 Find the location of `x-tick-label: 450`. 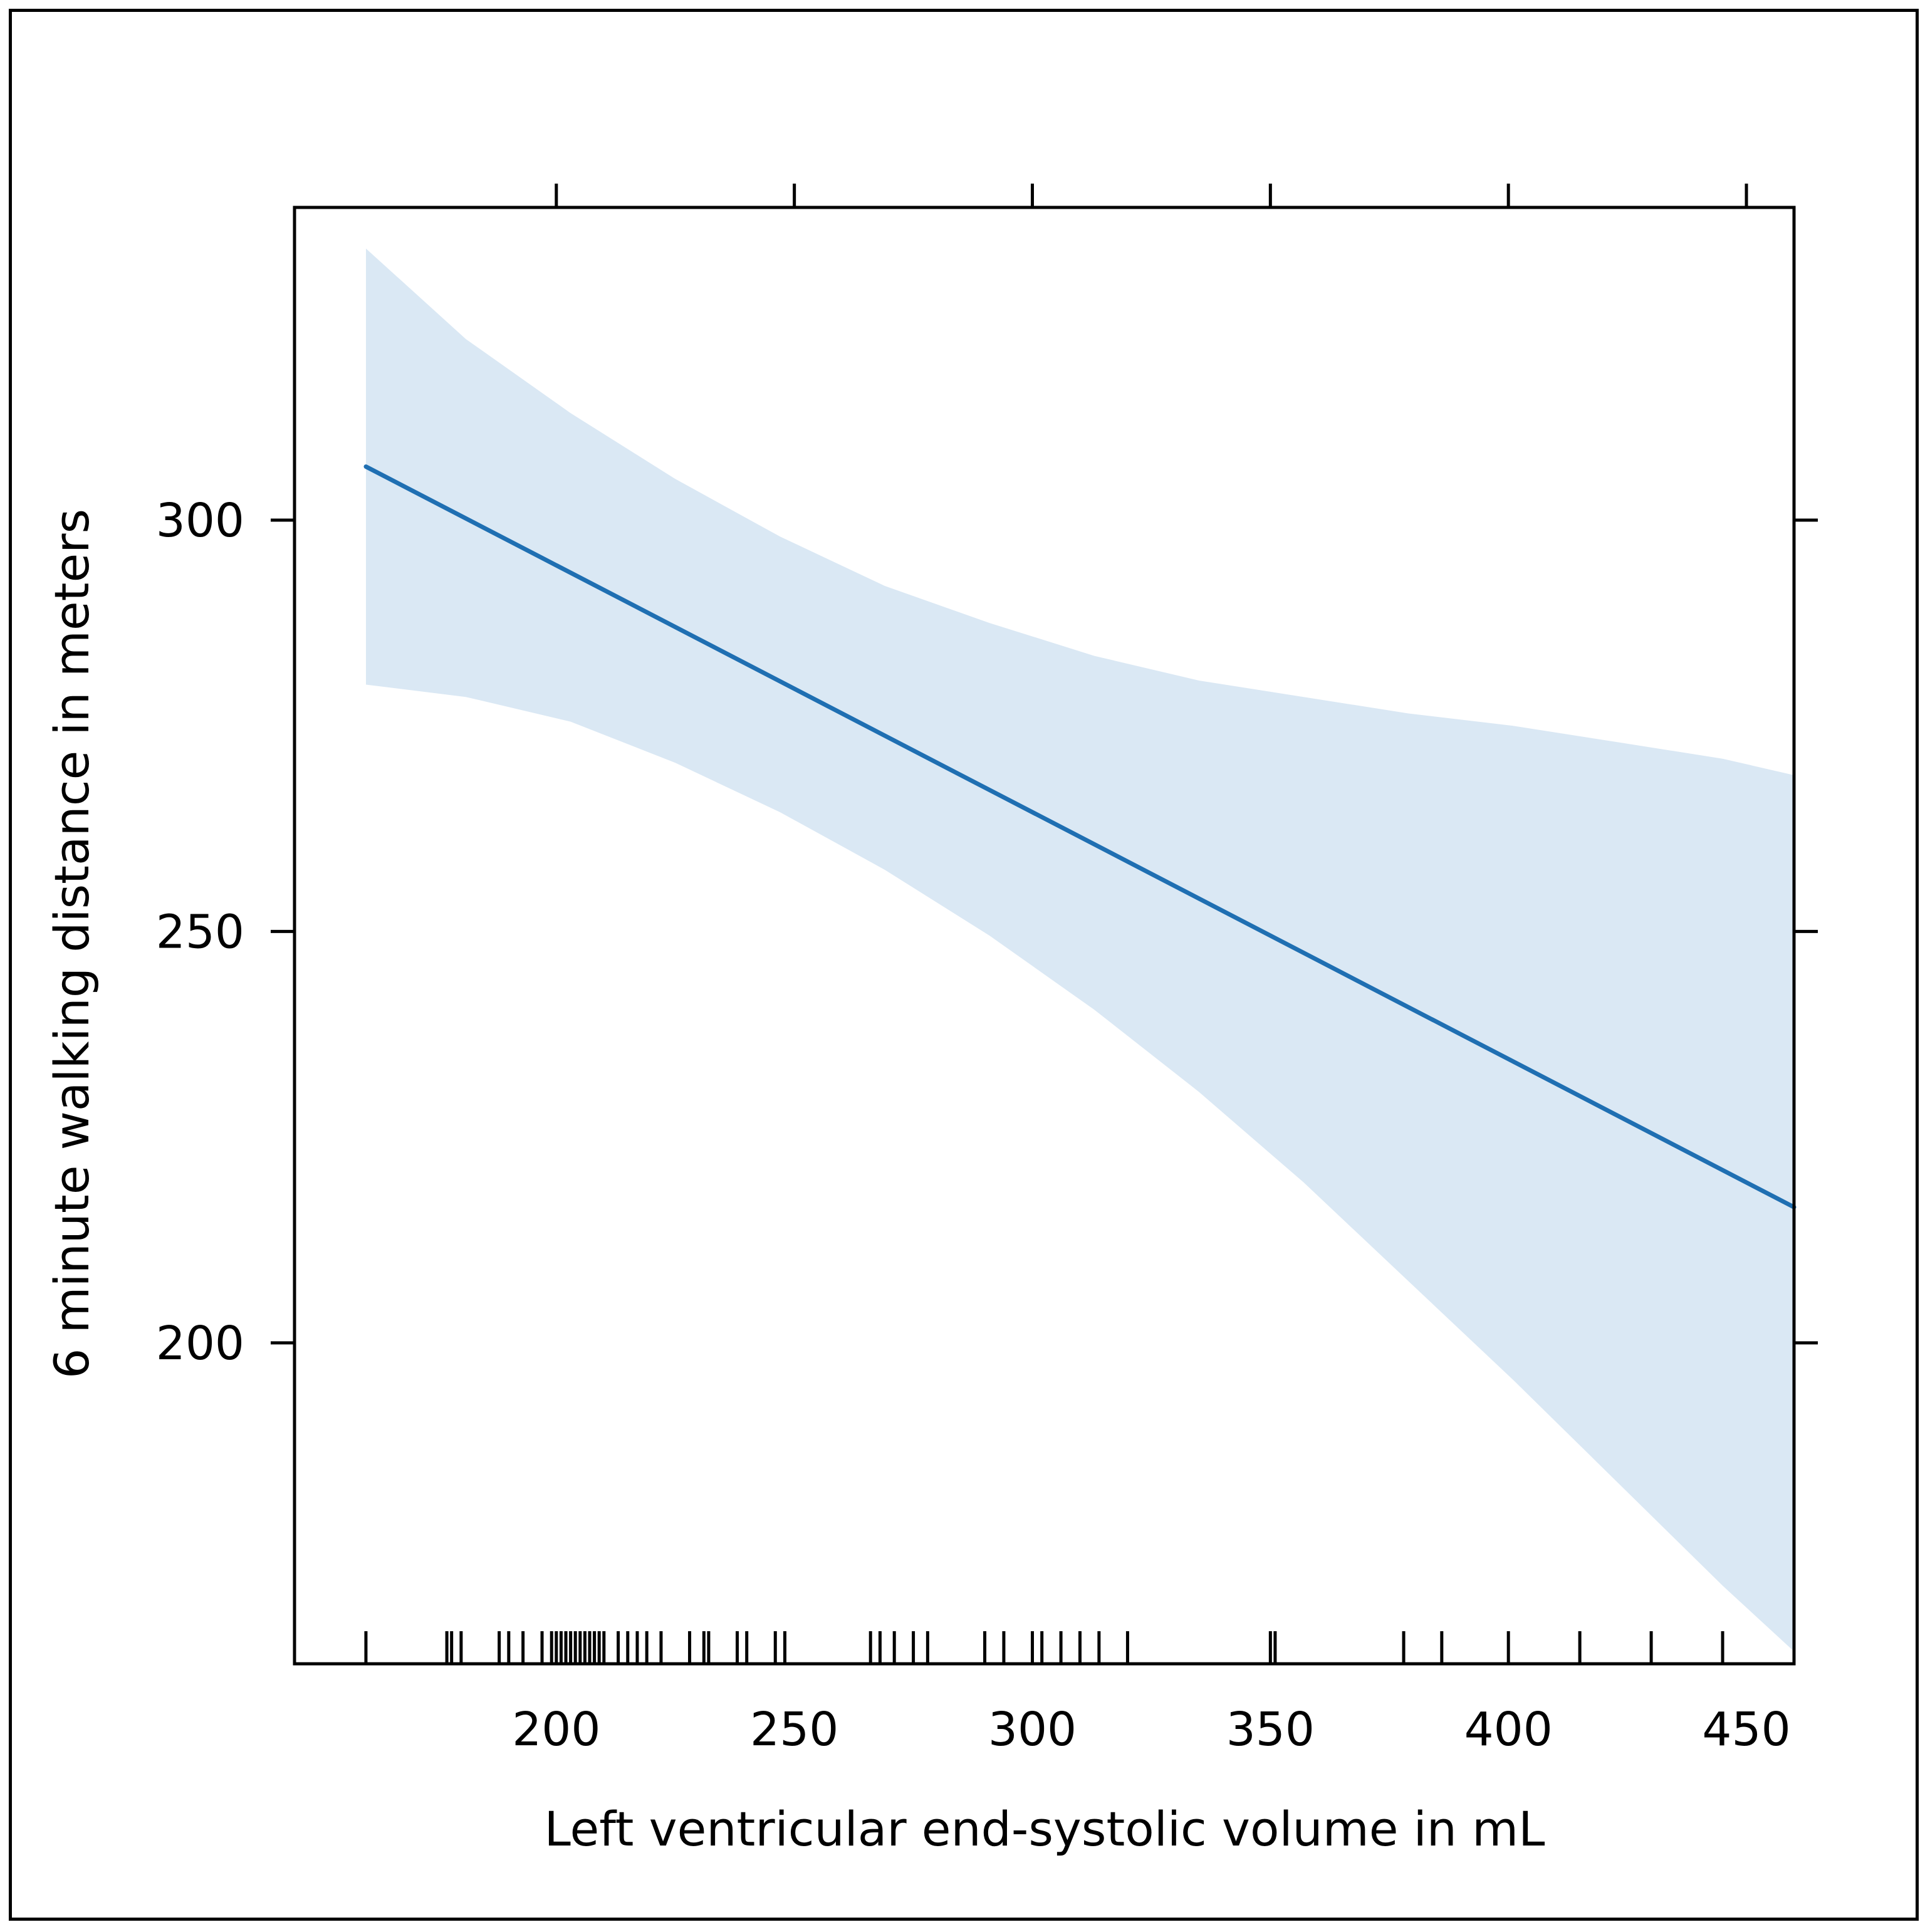

x-tick-label: 450 is located at coordinates (1746, 1730).